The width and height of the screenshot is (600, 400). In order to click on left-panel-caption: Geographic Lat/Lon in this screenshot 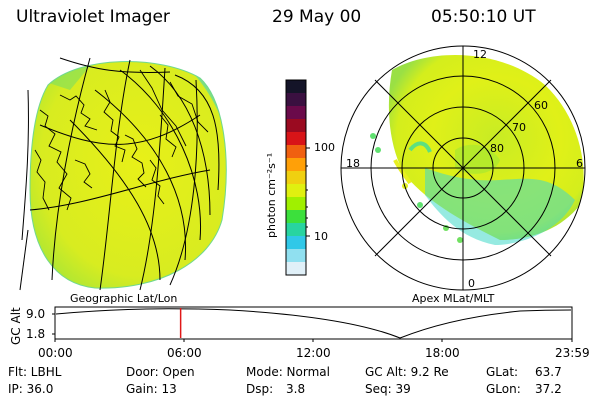, I will do `click(124, 298)`.